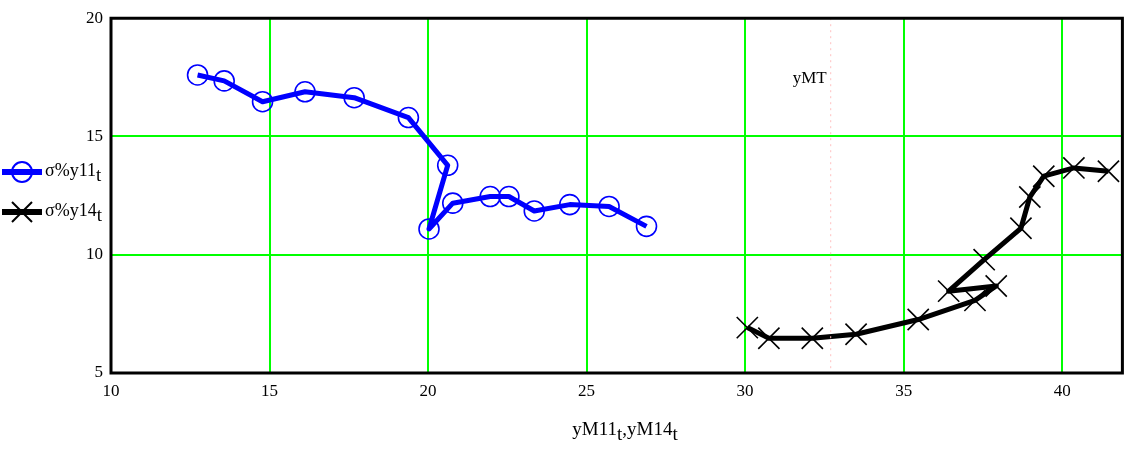 This screenshot has height=450, width=1139. Describe the element at coordinates (270, 390) in the screenshot. I see `x-tick-label: 15` at that location.